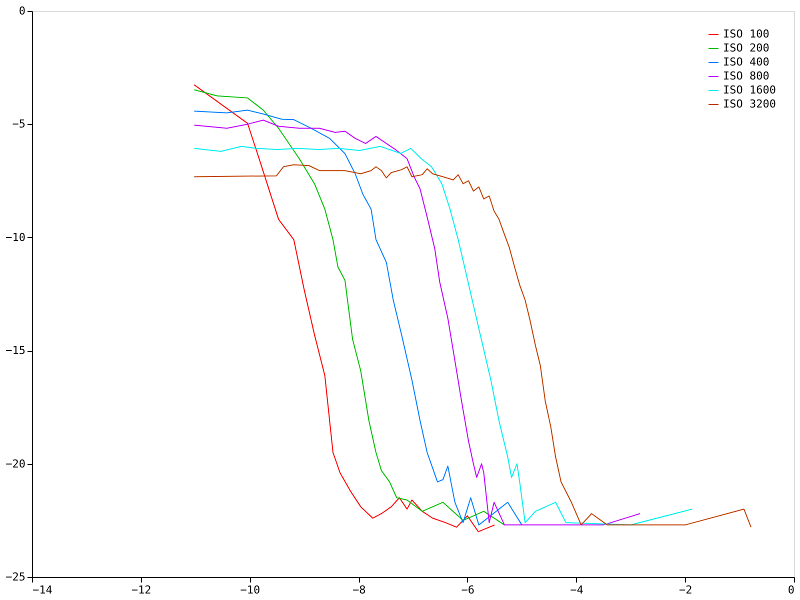 The width and height of the screenshot is (800, 600). I want to click on x-tick-label: −12, so click(141, 590).